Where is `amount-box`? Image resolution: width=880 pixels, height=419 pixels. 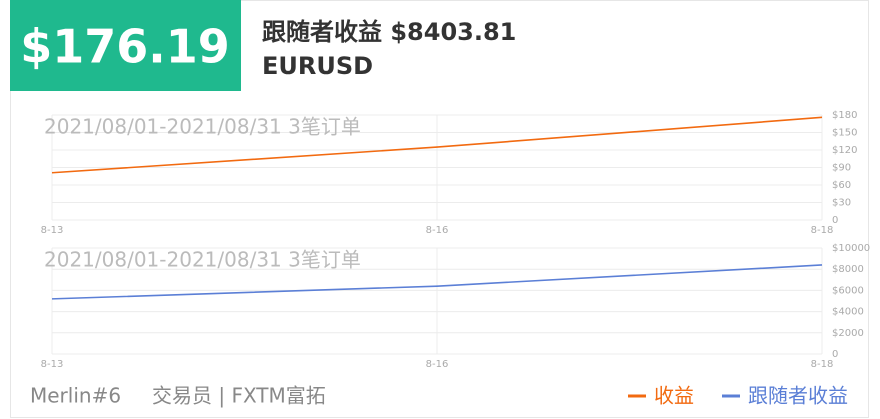
amount-box is located at coordinates (125, 45).